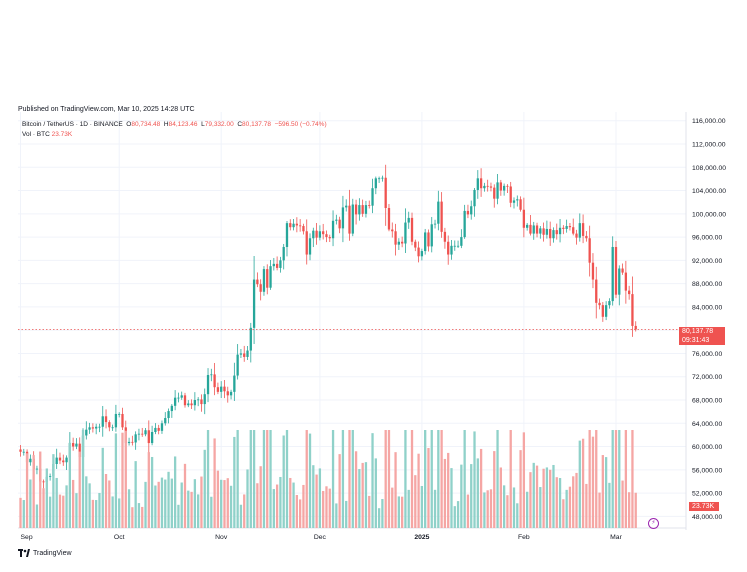 This screenshot has width=747, height=572. I want to click on y-tick-label: 68,000.00, so click(707, 401).